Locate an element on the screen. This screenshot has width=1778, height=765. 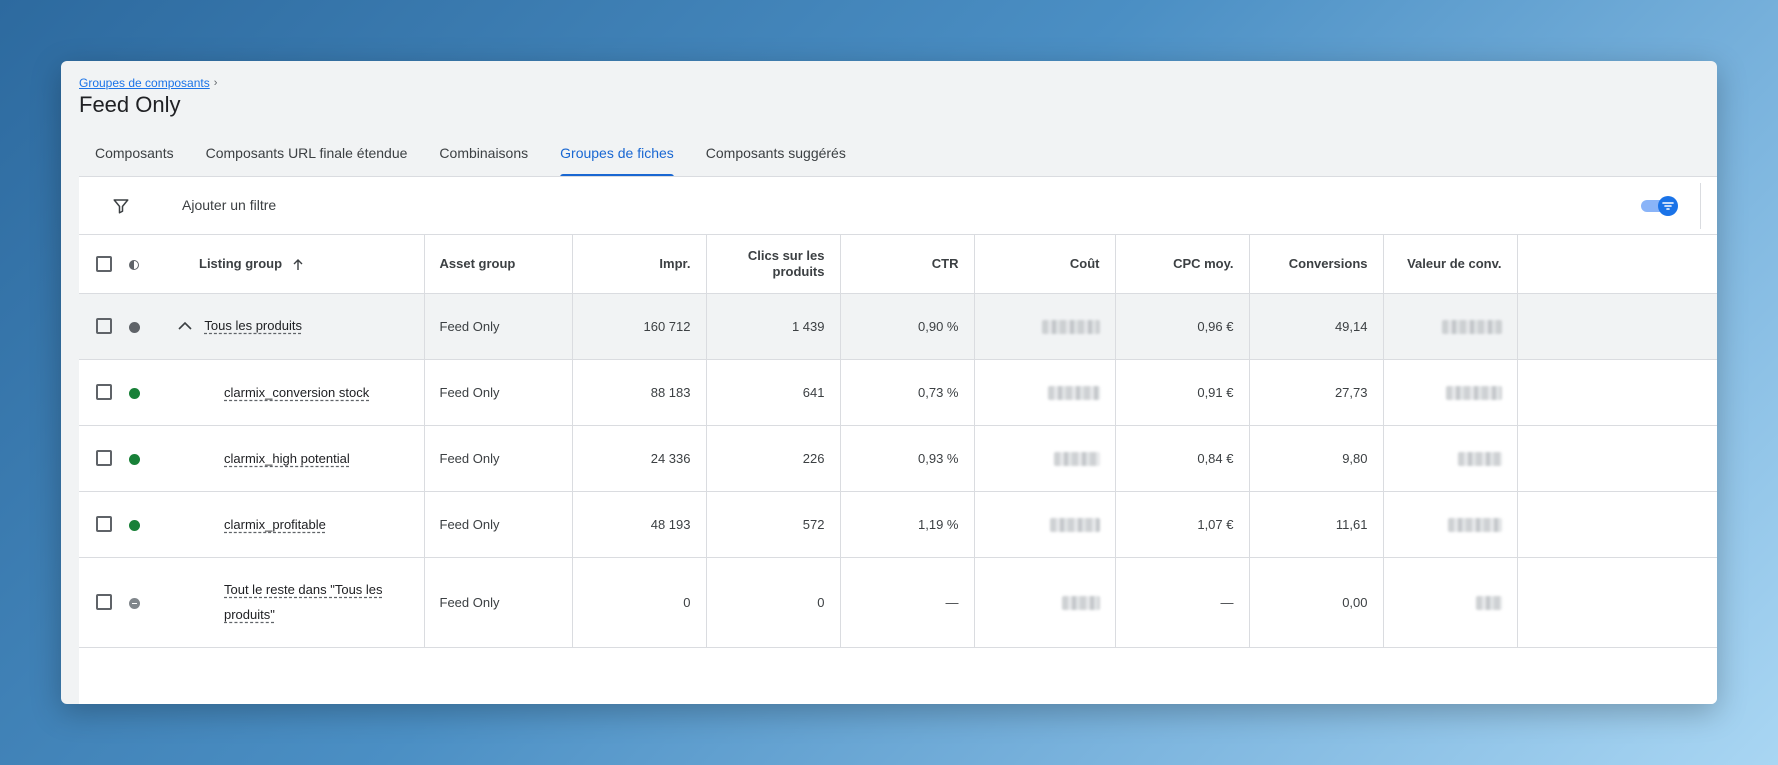
listing-group-link: clarmix_conversion stock is located at coordinates (297, 392).